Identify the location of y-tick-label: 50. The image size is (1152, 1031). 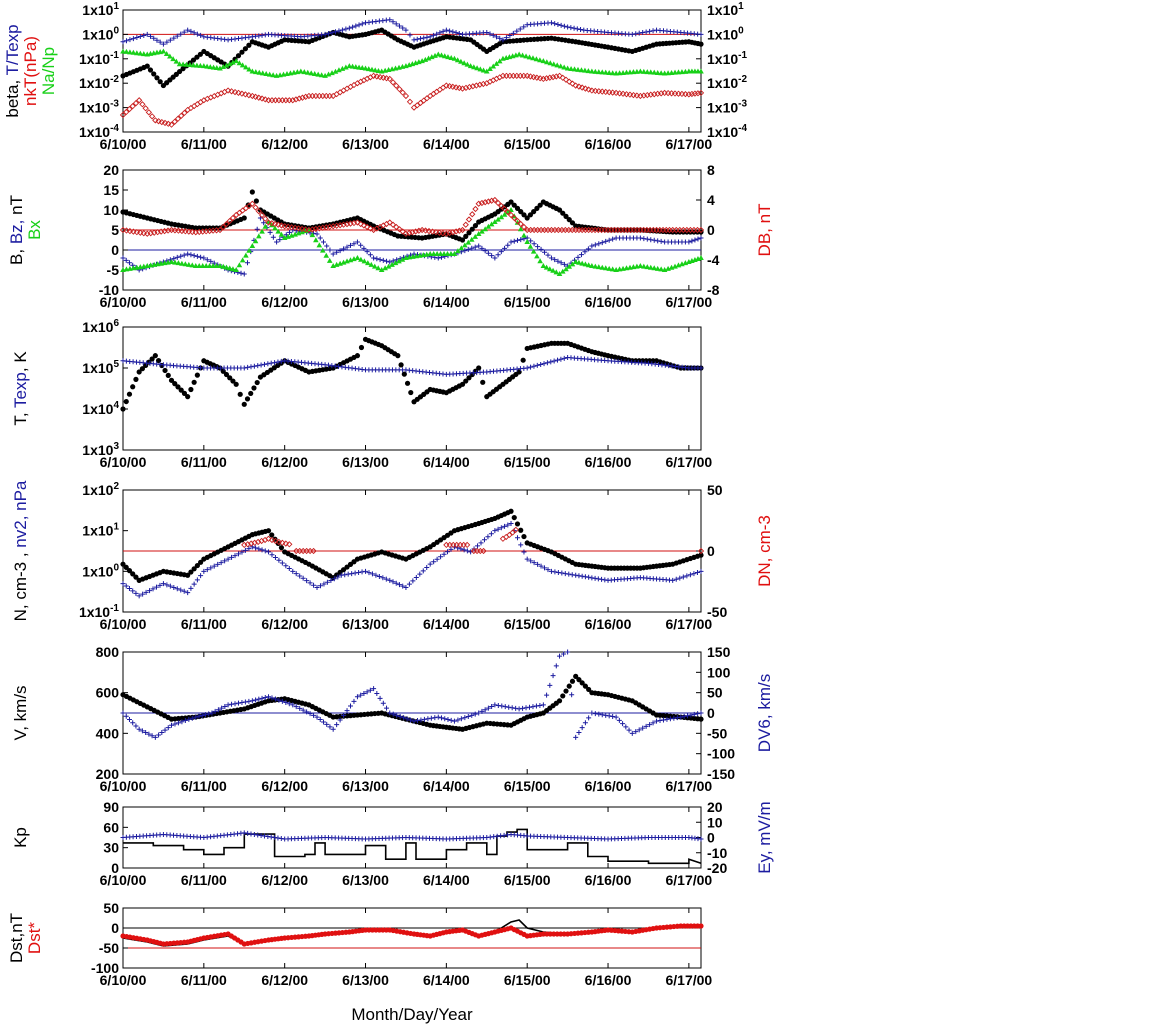
(111, 908).